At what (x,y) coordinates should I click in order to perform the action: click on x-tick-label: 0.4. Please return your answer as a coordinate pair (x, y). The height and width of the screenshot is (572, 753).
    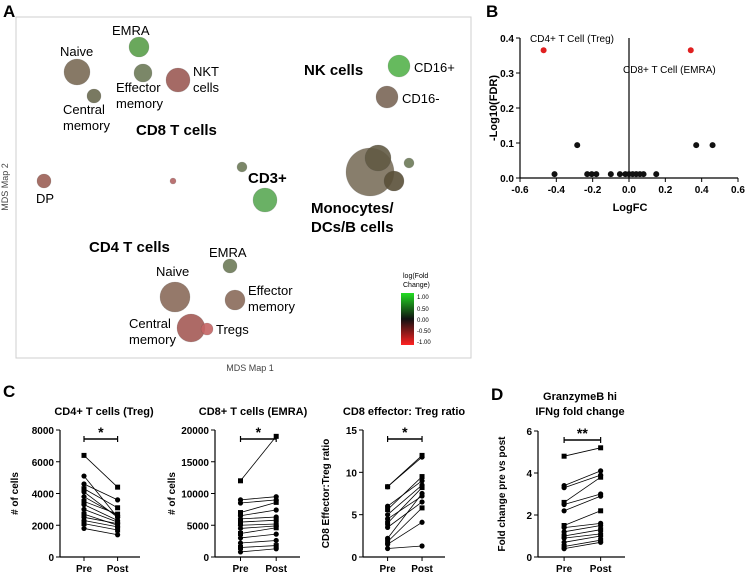
    Looking at the image, I should click on (702, 190).